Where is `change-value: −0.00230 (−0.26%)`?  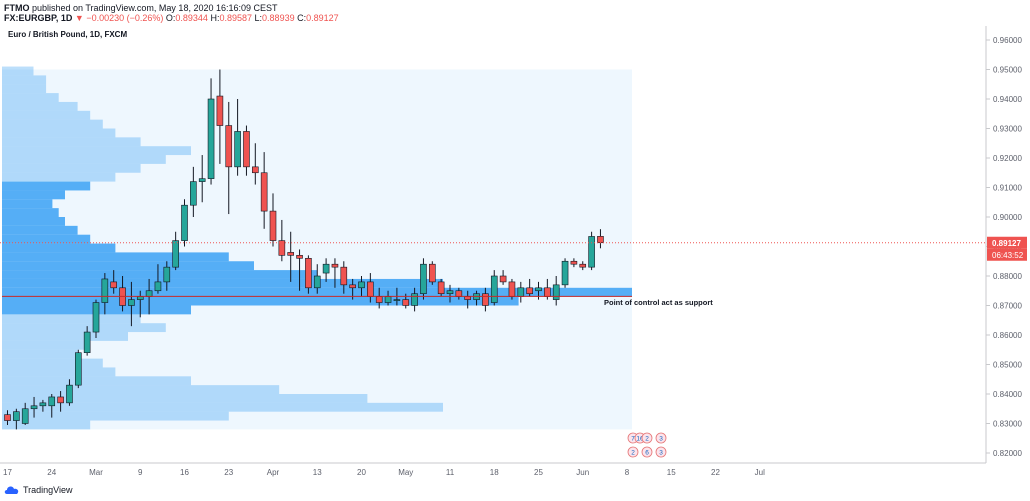 change-value: −0.00230 (−0.26%) is located at coordinates (125, 18).